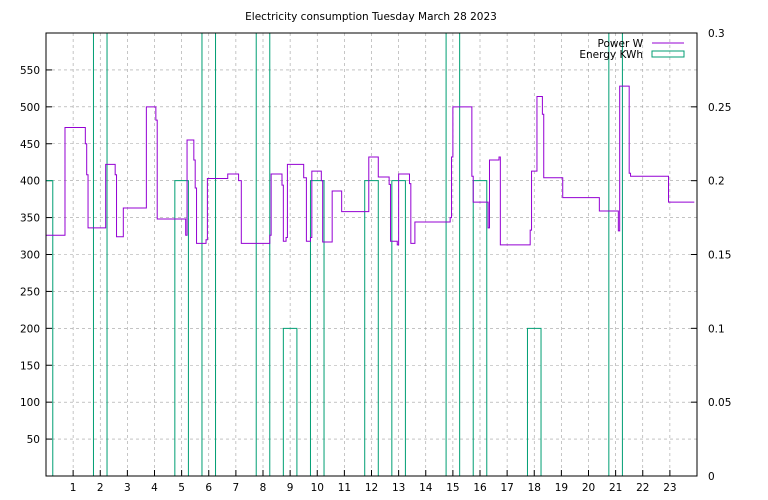 The image size is (768, 500). What do you see at coordinates (30, 292) in the screenshot?
I see `y-tick-label-250: 250` at bounding box center [30, 292].